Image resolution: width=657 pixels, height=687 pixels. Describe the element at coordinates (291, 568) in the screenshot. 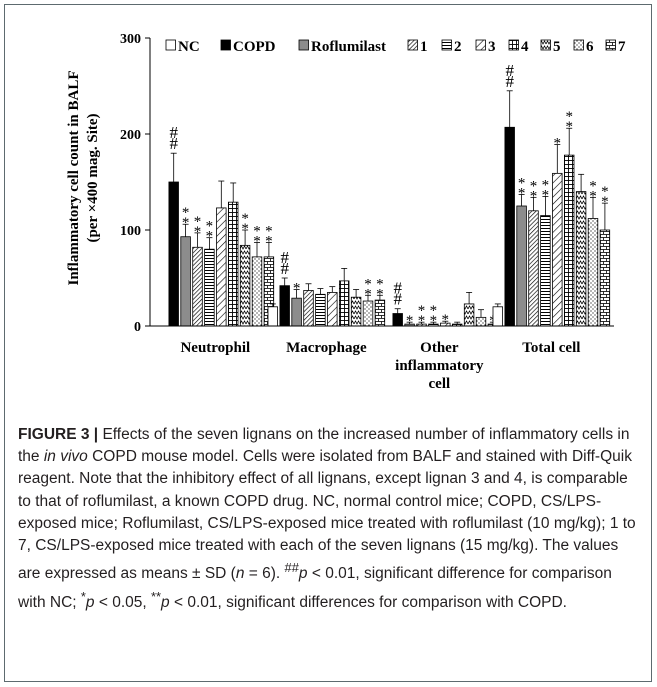

I see `caption-hash: ##` at that location.